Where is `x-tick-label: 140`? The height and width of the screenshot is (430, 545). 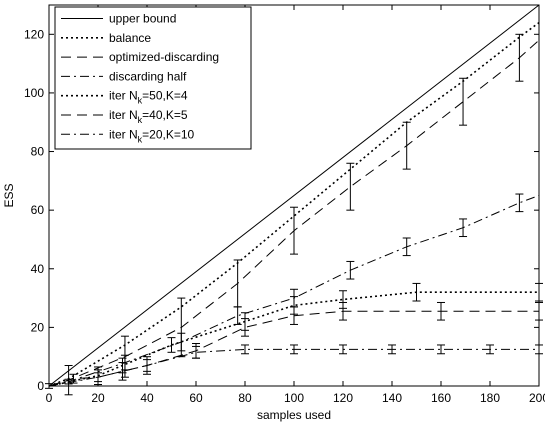
x-tick-label: 140 is located at coordinates (392, 398).